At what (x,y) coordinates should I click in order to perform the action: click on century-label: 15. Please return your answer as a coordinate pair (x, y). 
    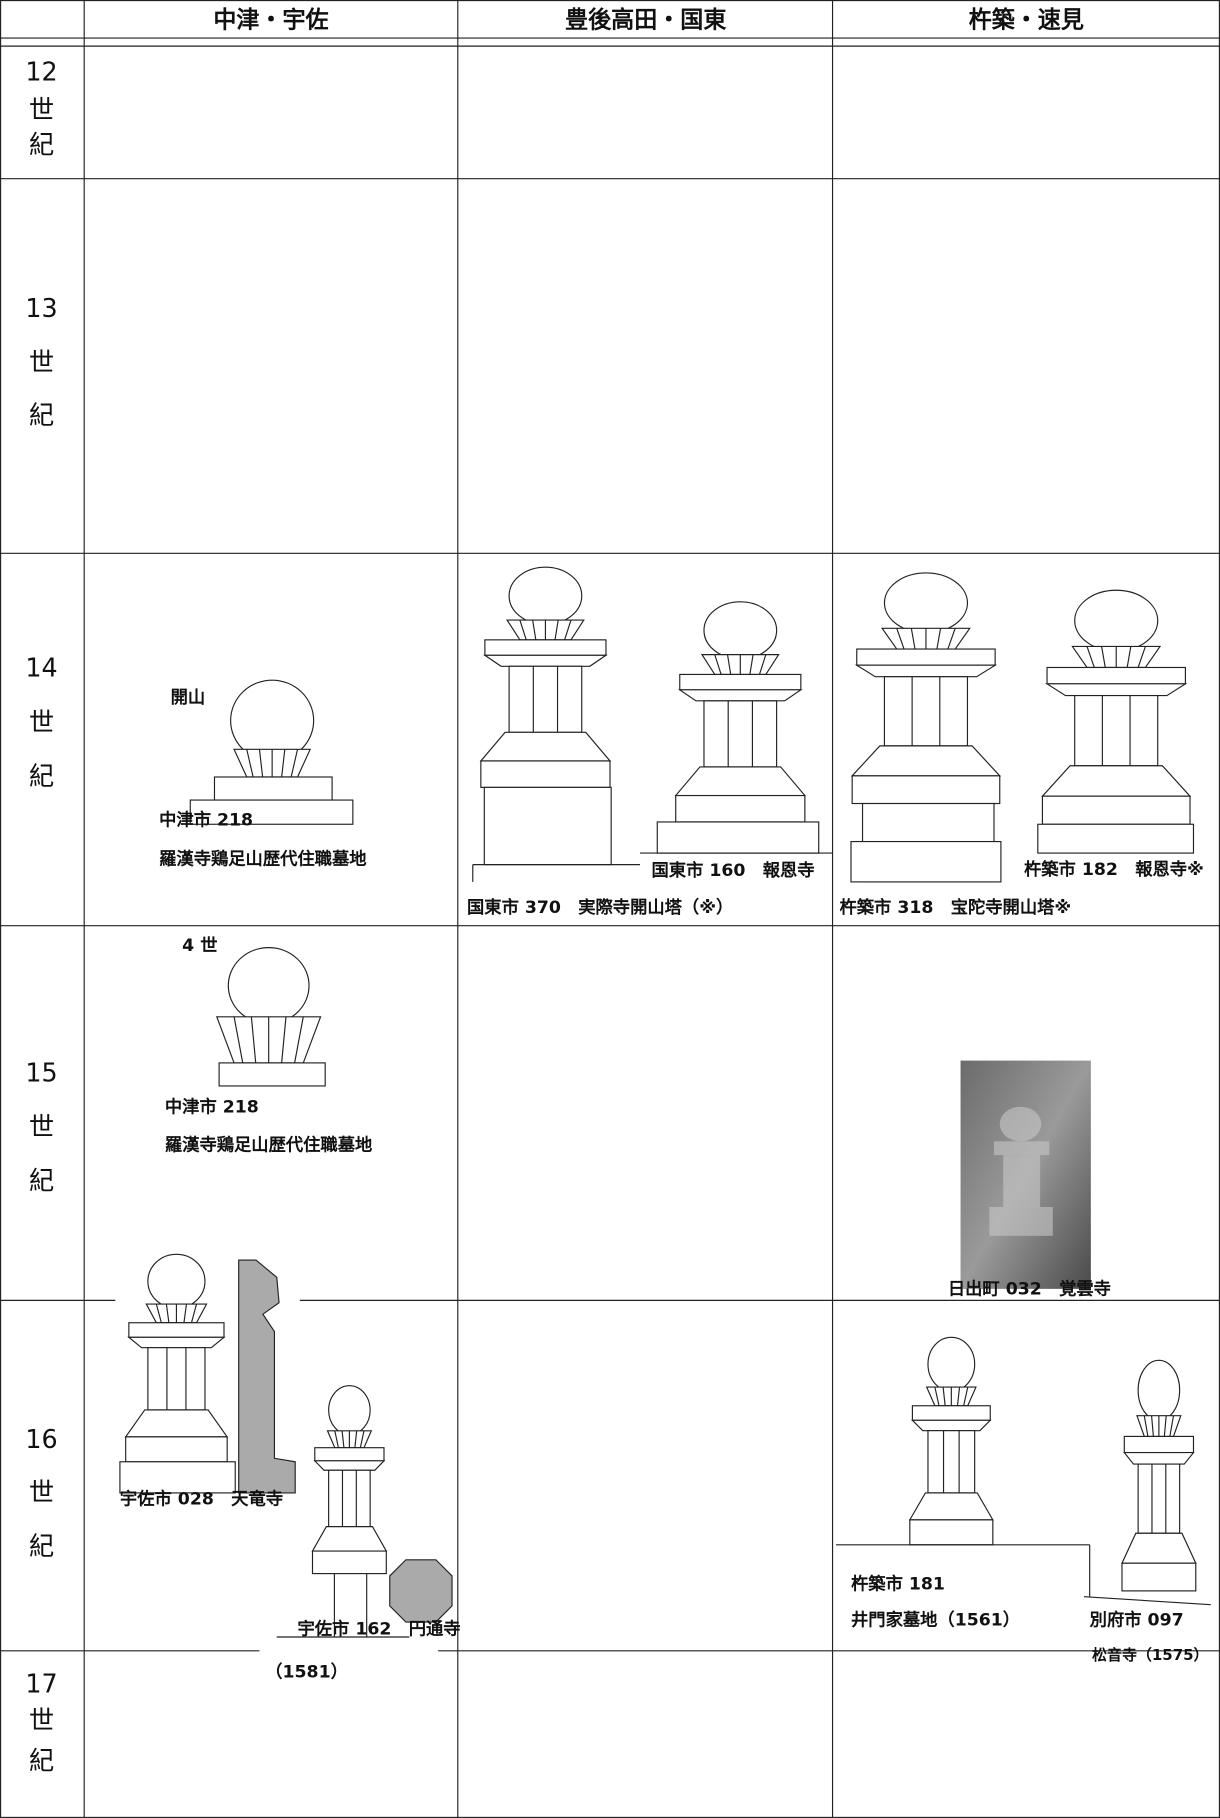
    Looking at the image, I should click on (41, 1072).